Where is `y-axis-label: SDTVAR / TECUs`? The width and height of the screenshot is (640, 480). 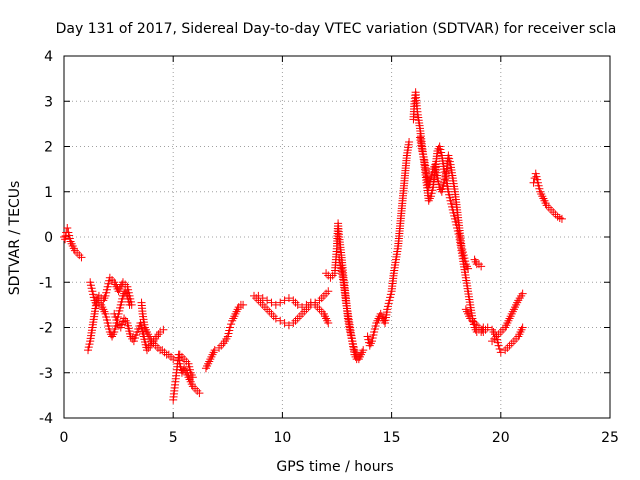
y-axis-label: SDTVAR / TECUs is located at coordinates (15, 238).